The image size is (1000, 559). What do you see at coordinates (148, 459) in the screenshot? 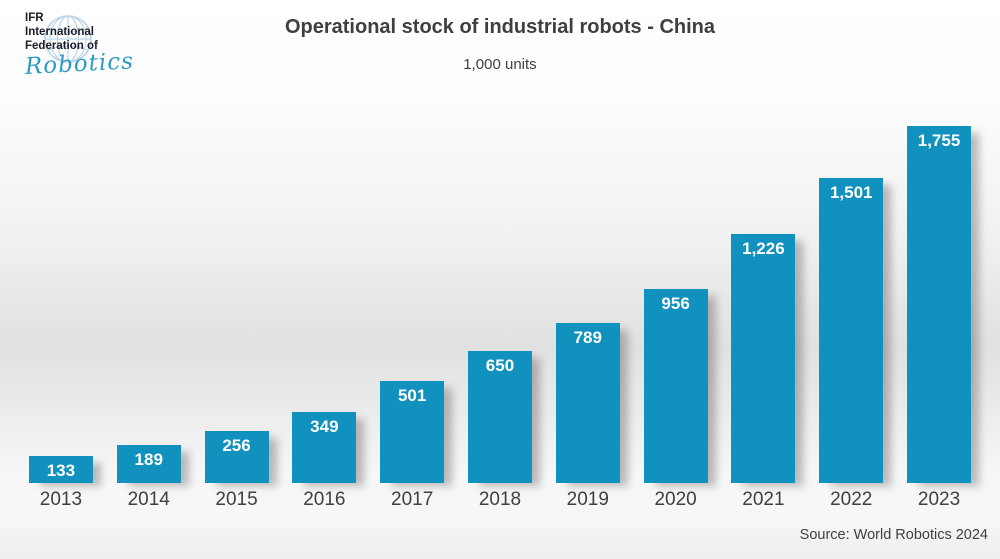
I see `bar-value-label: 189` at bounding box center [148, 459].